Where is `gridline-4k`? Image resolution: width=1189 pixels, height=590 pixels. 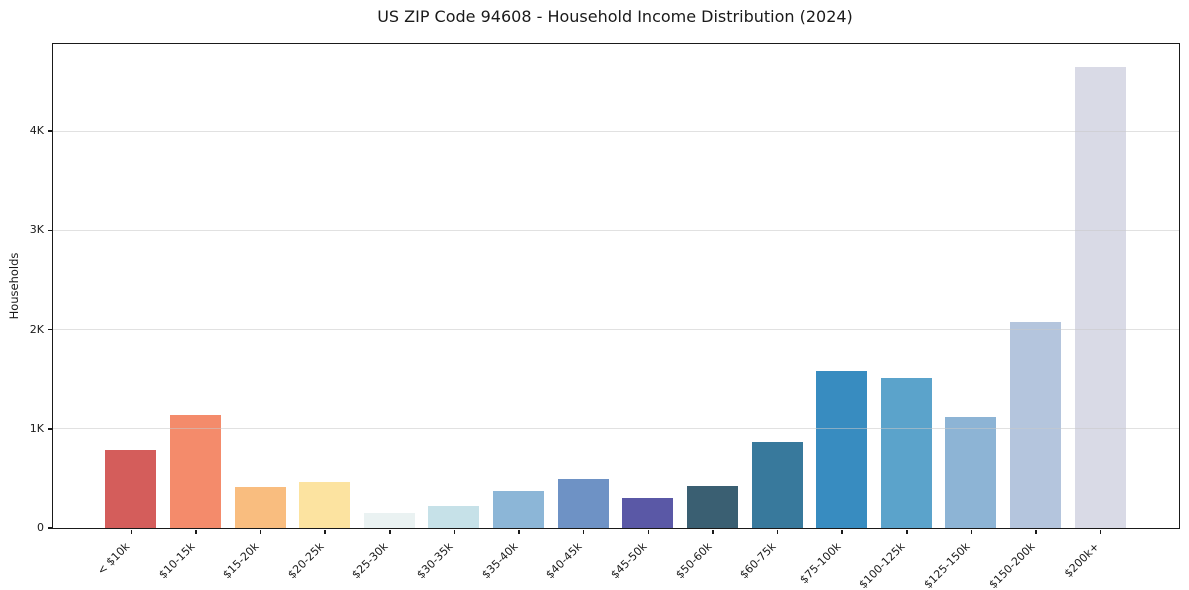 gridline-4k is located at coordinates (615, 131).